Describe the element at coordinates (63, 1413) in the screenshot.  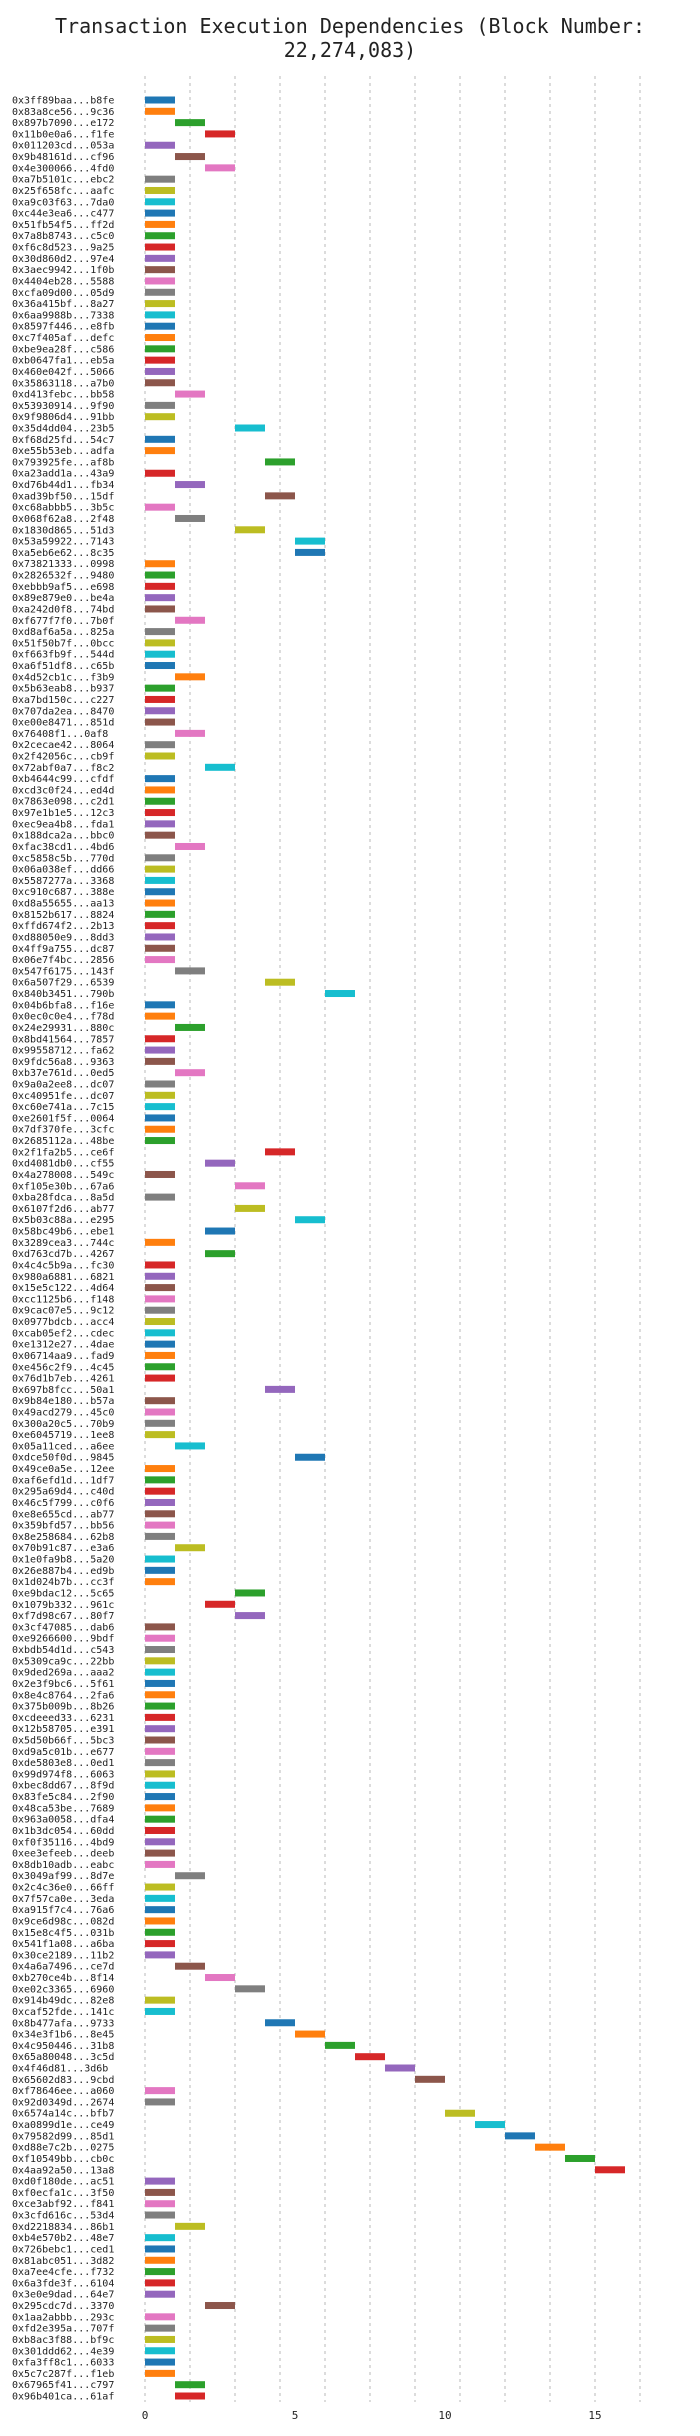
I see `tx-hash-label: 0x49acd279...45c0` at that location.